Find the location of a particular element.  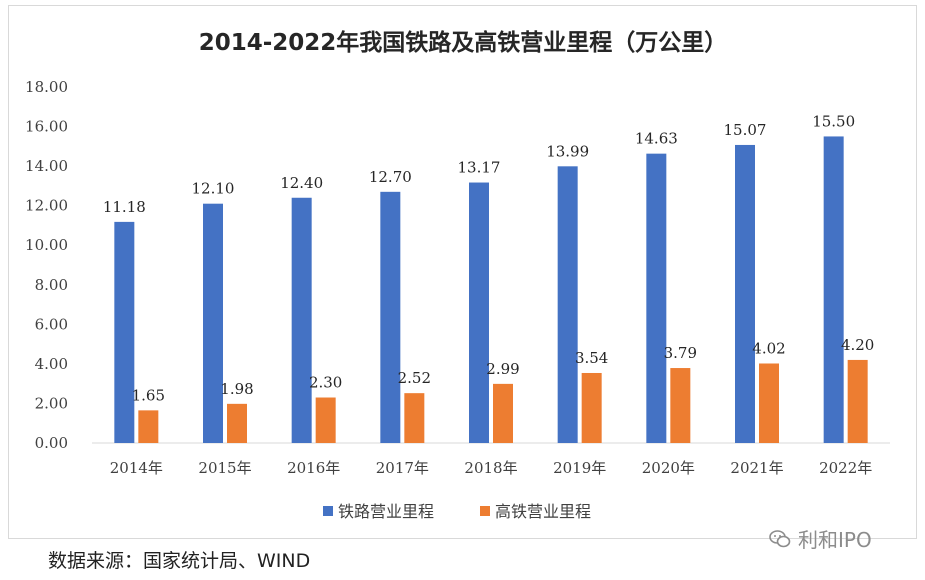

y-tick-label: 6.00 is located at coordinates (51, 324).